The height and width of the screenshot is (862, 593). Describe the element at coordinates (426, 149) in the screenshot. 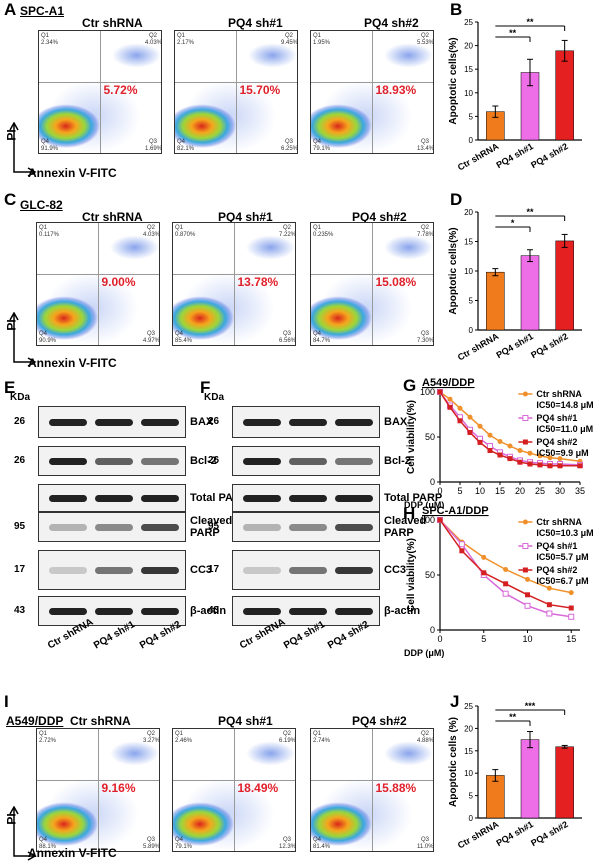

I see `quadrant-label: 13.4%` at that location.